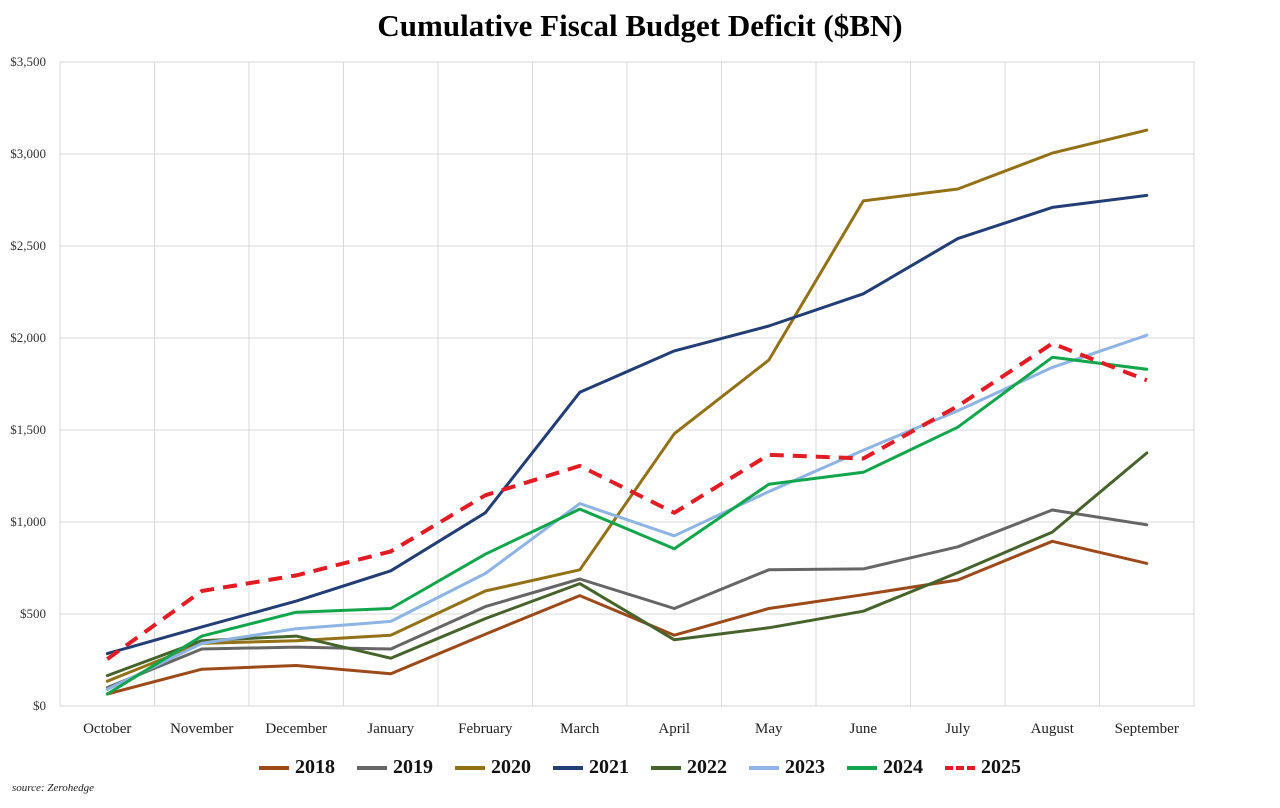 This screenshot has width=1280, height=808. What do you see at coordinates (28, 429) in the screenshot?
I see `y-tick-label: $1,500` at bounding box center [28, 429].